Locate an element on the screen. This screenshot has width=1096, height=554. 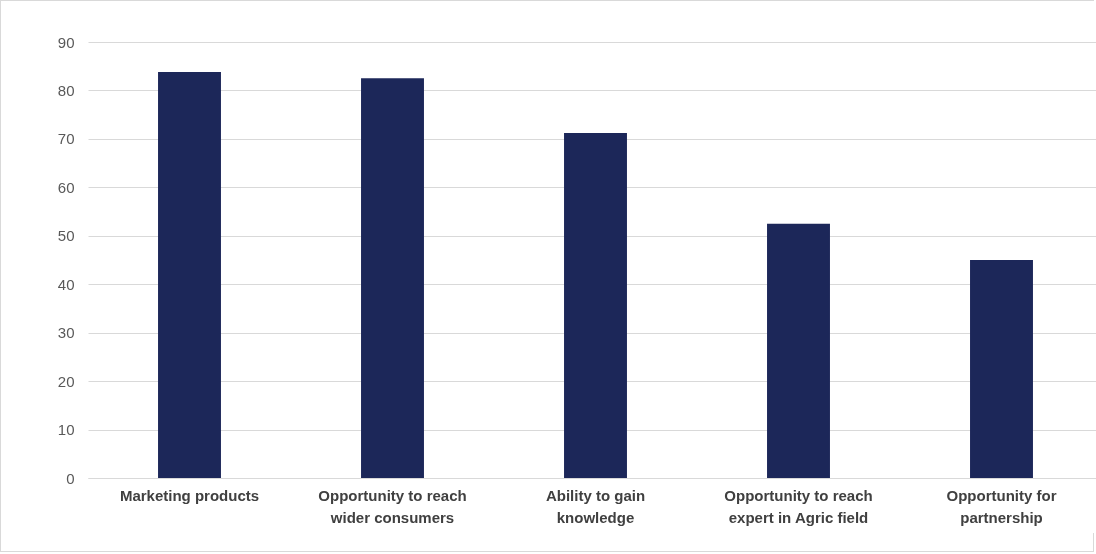
x-tick-label: Opportunity to reach expert in Agric field is located at coordinates (798, 506).